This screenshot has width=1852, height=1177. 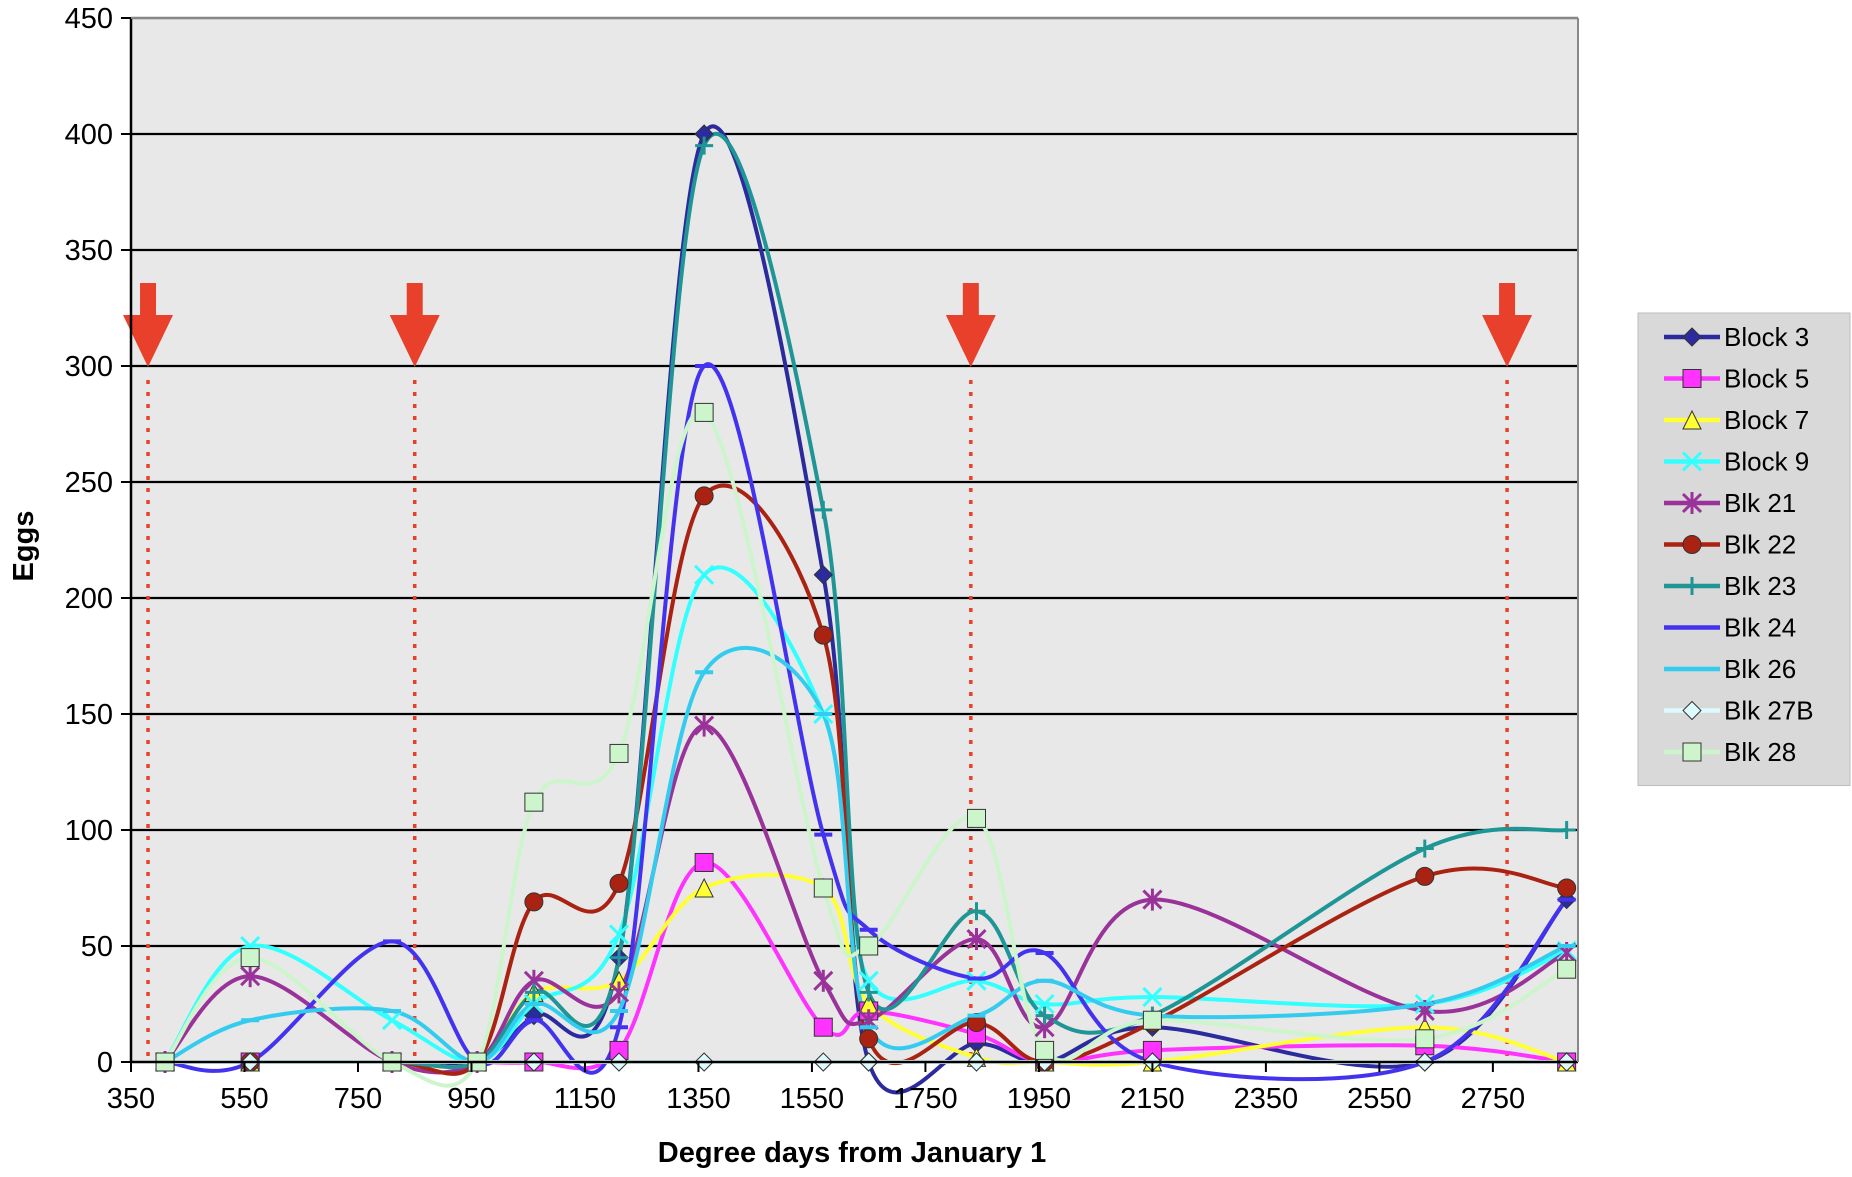 What do you see at coordinates (1766, 337) in the screenshot?
I see `legend-label-block-3: Block 3` at bounding box center [1766, 337].